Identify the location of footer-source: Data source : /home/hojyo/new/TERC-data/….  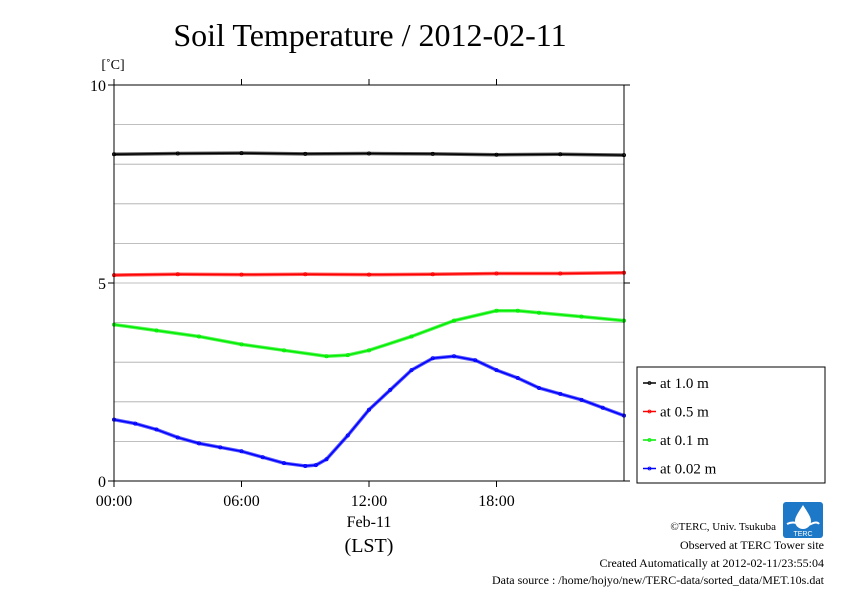
(657, 580).